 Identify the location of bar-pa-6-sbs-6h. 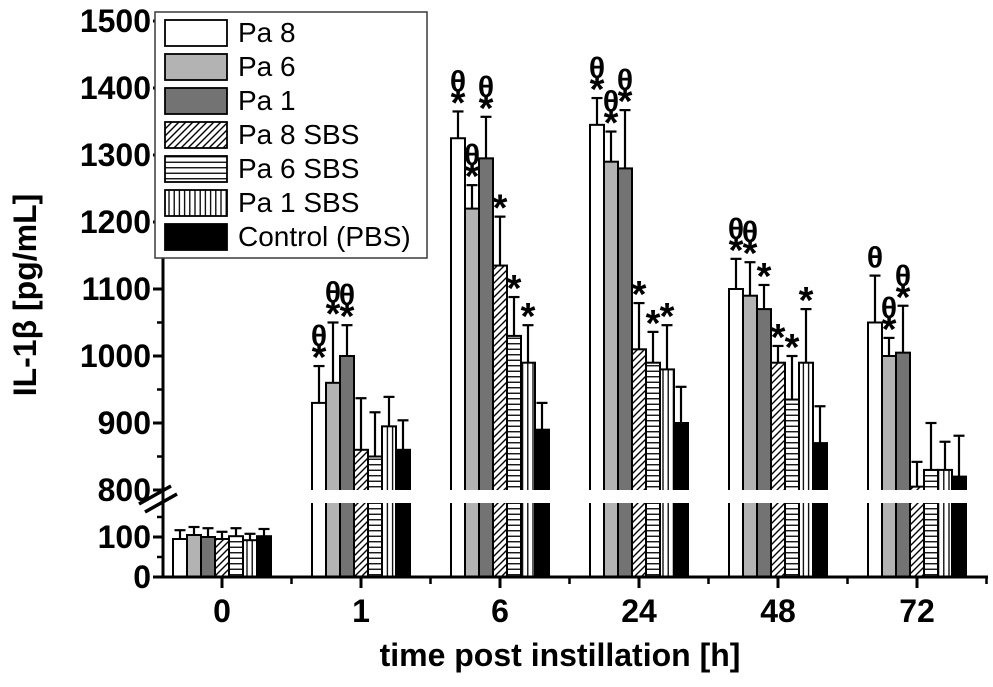
(514, 456).